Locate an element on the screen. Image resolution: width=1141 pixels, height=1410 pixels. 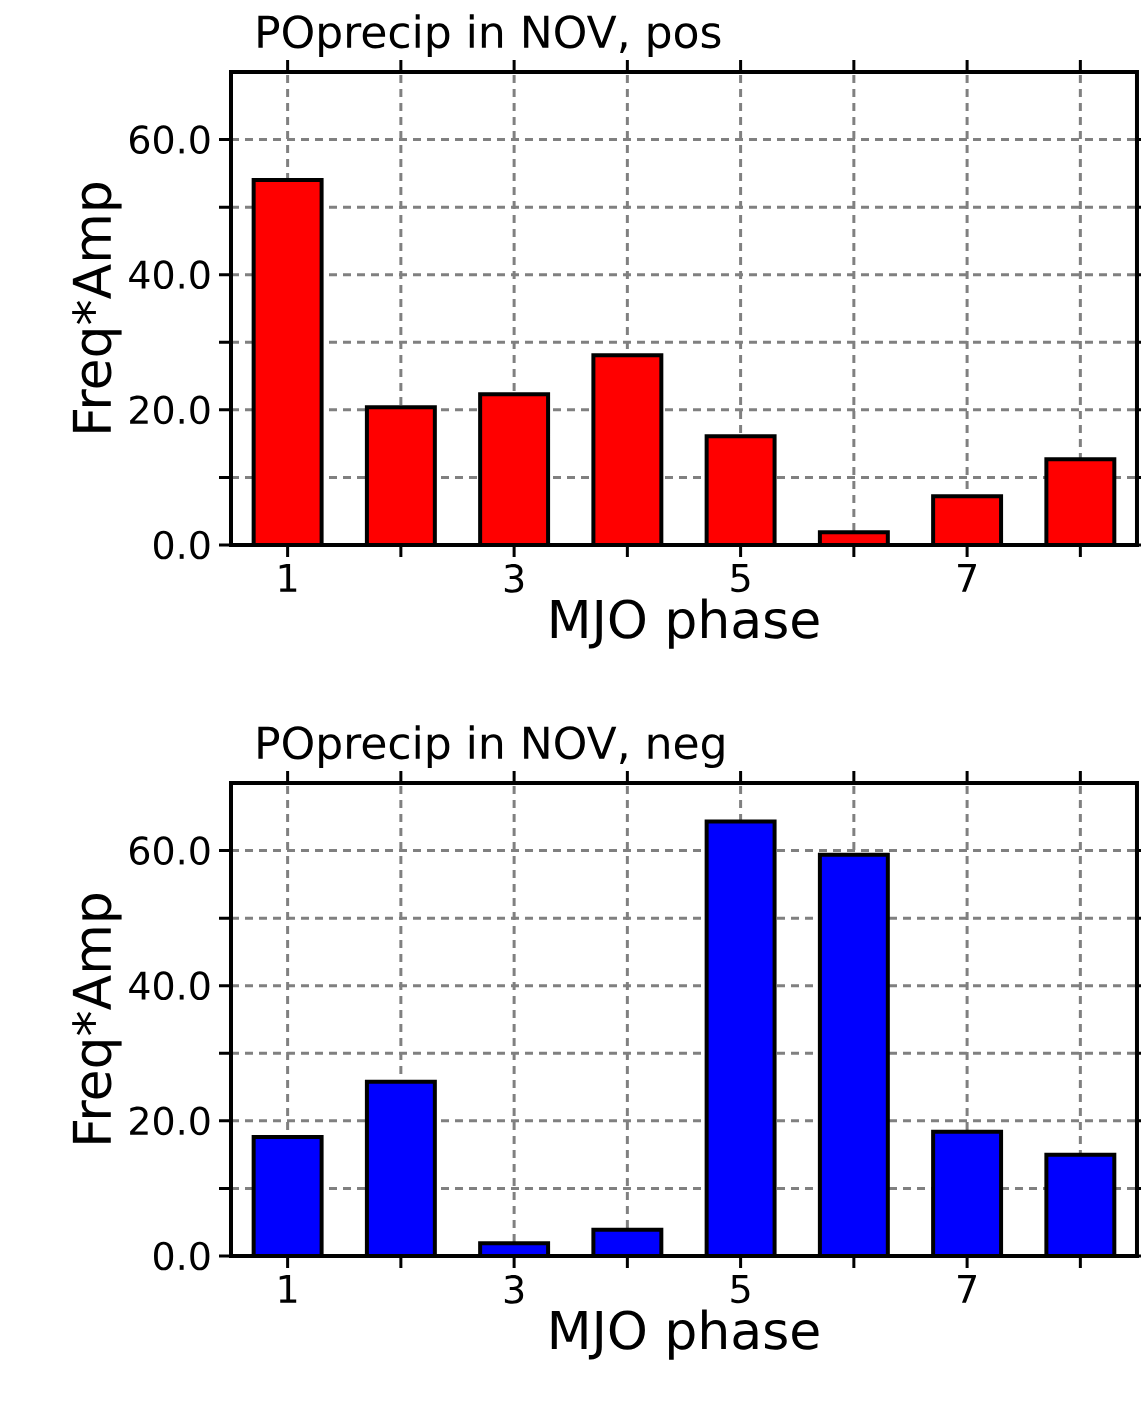
chart-title: POprecip in NOV, pos is located at coordinates (489, 35).